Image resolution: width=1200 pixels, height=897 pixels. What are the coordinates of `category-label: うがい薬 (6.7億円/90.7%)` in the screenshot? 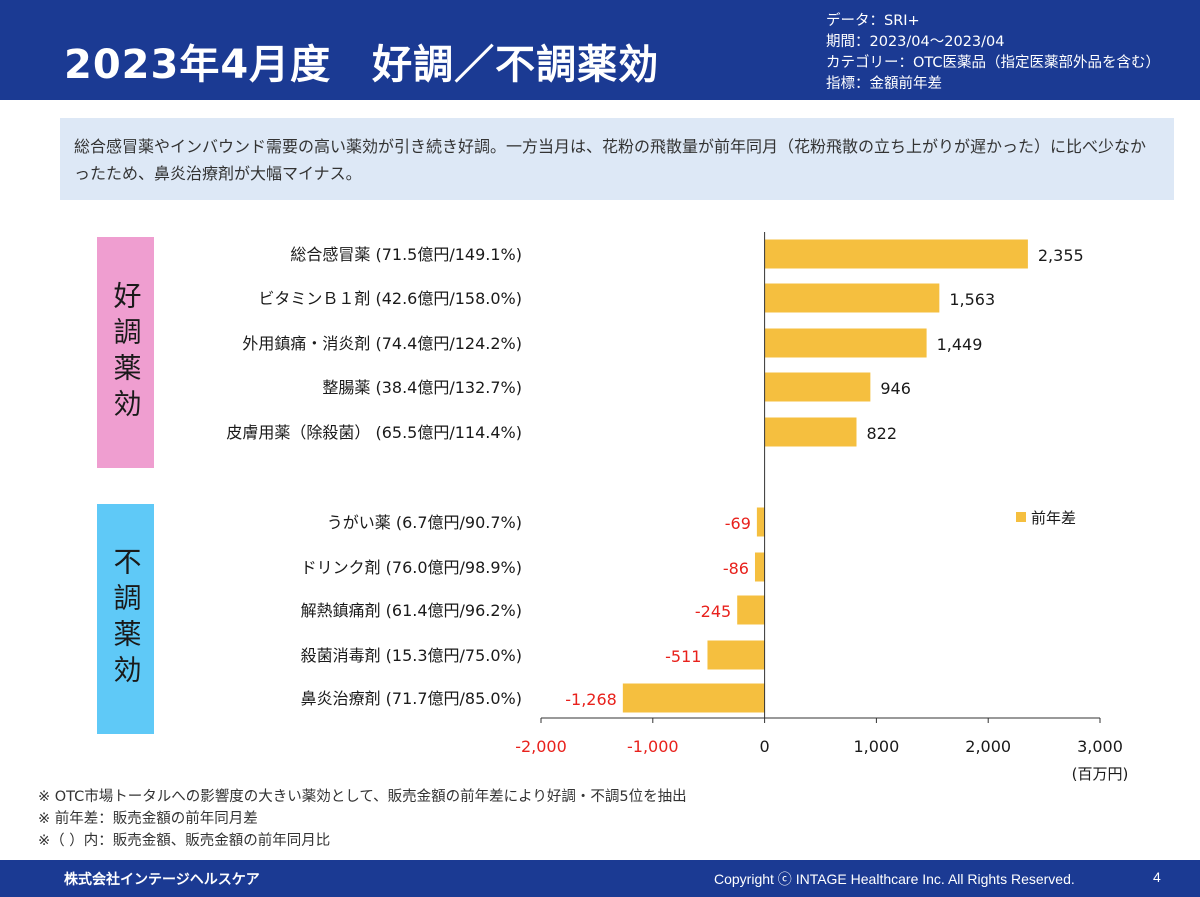 It's located at (424, 522).